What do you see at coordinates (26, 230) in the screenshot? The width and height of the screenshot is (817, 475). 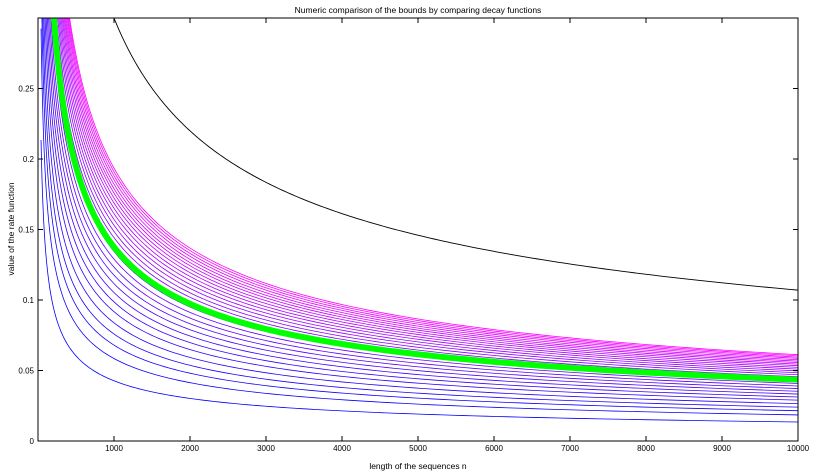 I see `y-tick-label: 0.15` at bounding box center [26, 230].